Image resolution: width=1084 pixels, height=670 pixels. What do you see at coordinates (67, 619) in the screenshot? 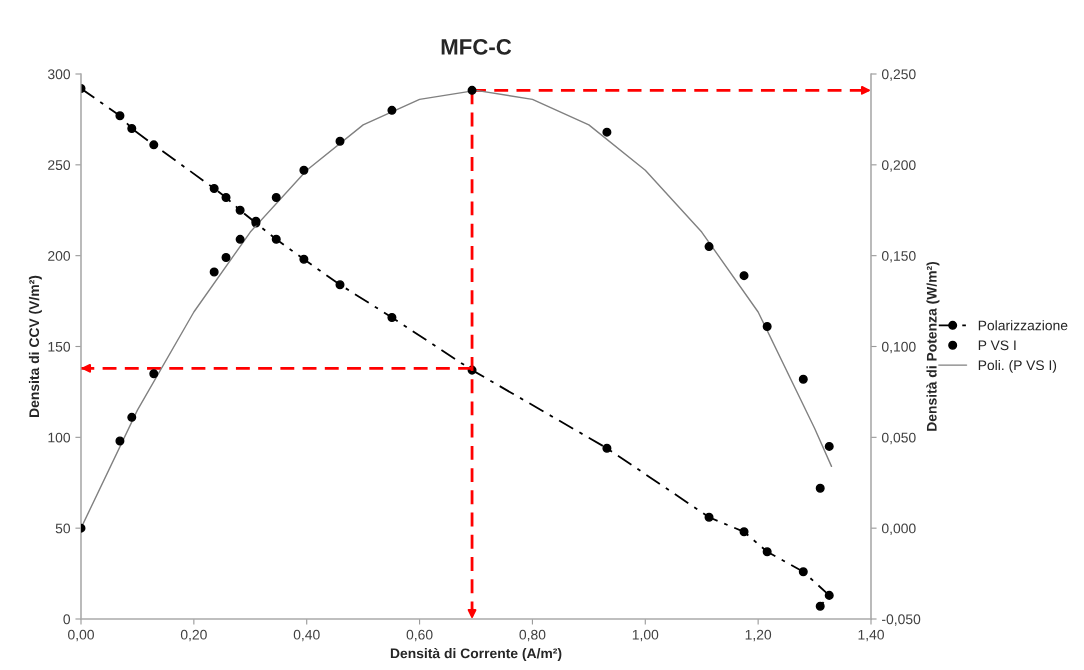
I see `y-tick-label: 0` at bounding box center [67, 619].